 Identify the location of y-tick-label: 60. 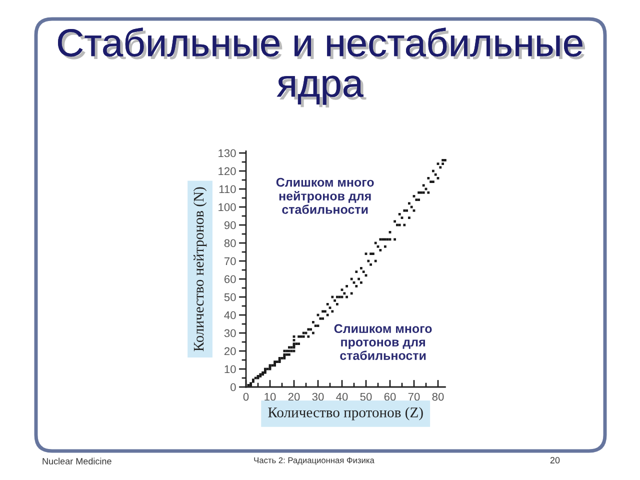
(230, 279).